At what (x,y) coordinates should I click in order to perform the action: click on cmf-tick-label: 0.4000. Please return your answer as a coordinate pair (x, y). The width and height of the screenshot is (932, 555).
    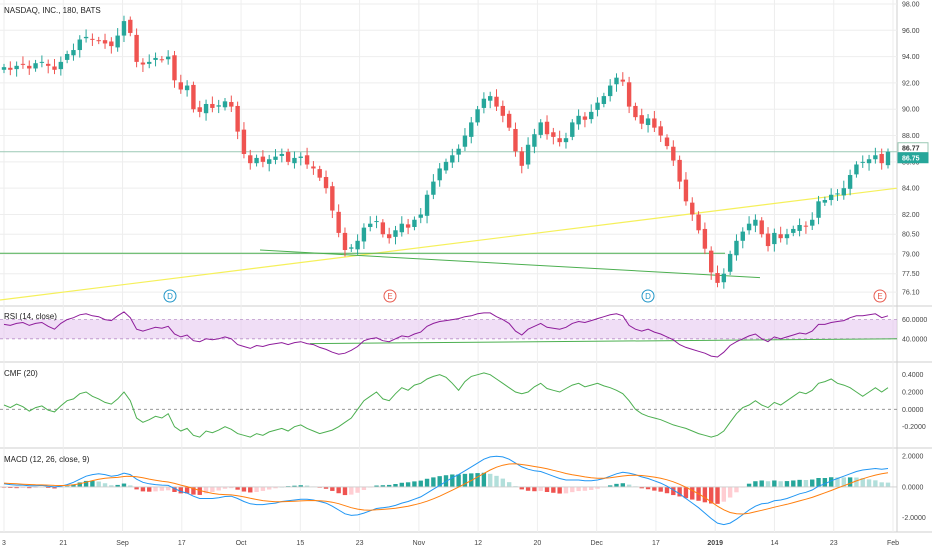
    Looking at the image, I should click on (913, 375).